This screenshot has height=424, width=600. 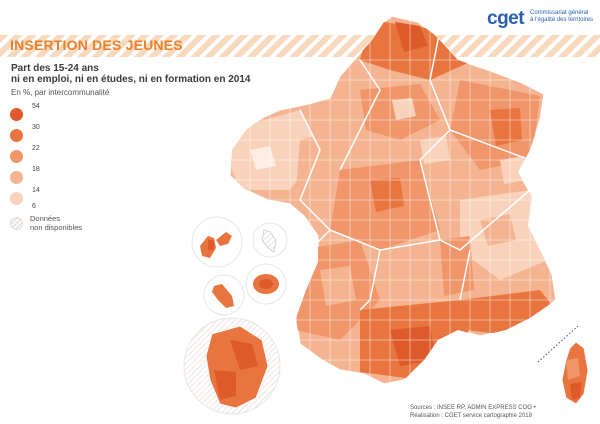 I want to click on inset-guadeloupe, so click(x=217, y=242).